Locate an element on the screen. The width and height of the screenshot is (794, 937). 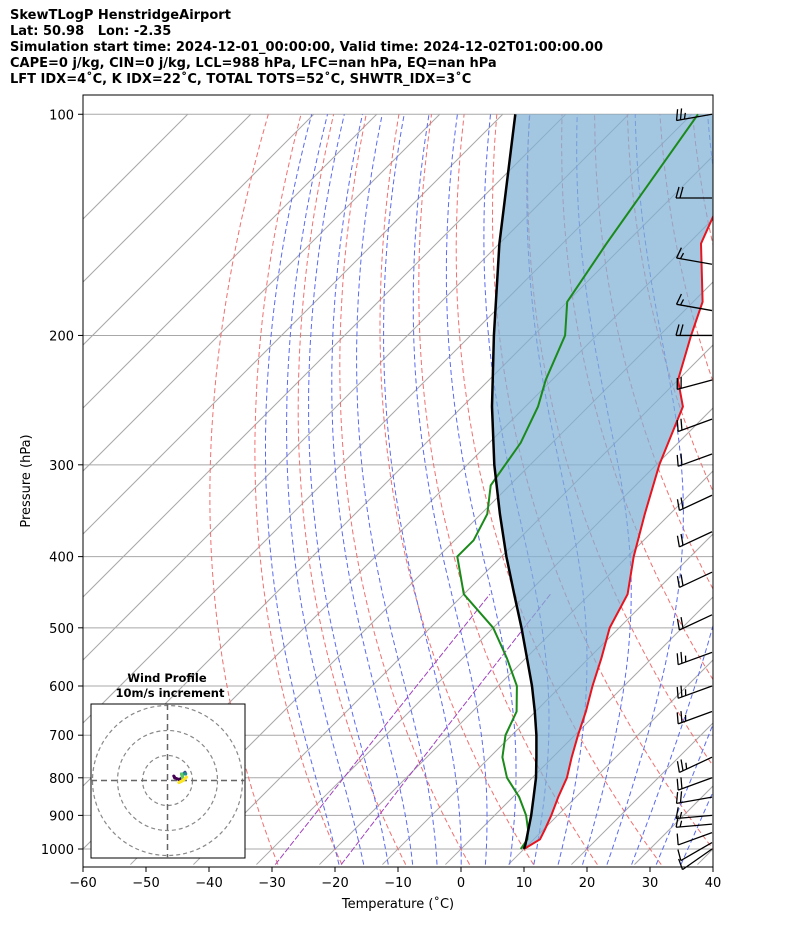
x-tick-label: 0 is located at coordinates (461, 883).